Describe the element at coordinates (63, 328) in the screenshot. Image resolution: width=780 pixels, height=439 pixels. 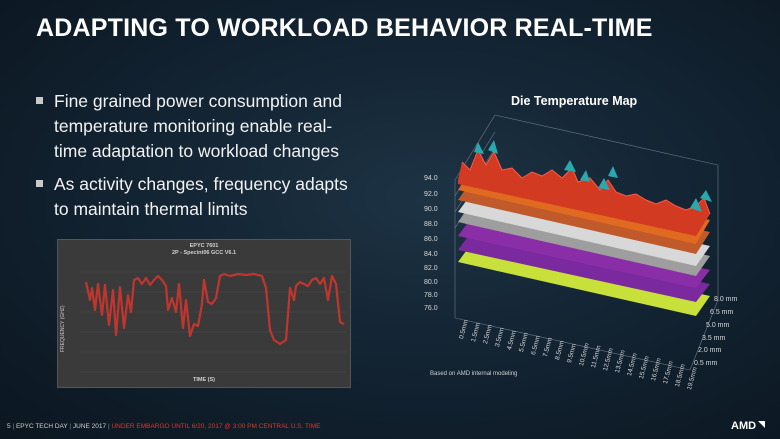
I see `frequency-chart-ylabel: FREQUENCY (GHZ)` at that location.